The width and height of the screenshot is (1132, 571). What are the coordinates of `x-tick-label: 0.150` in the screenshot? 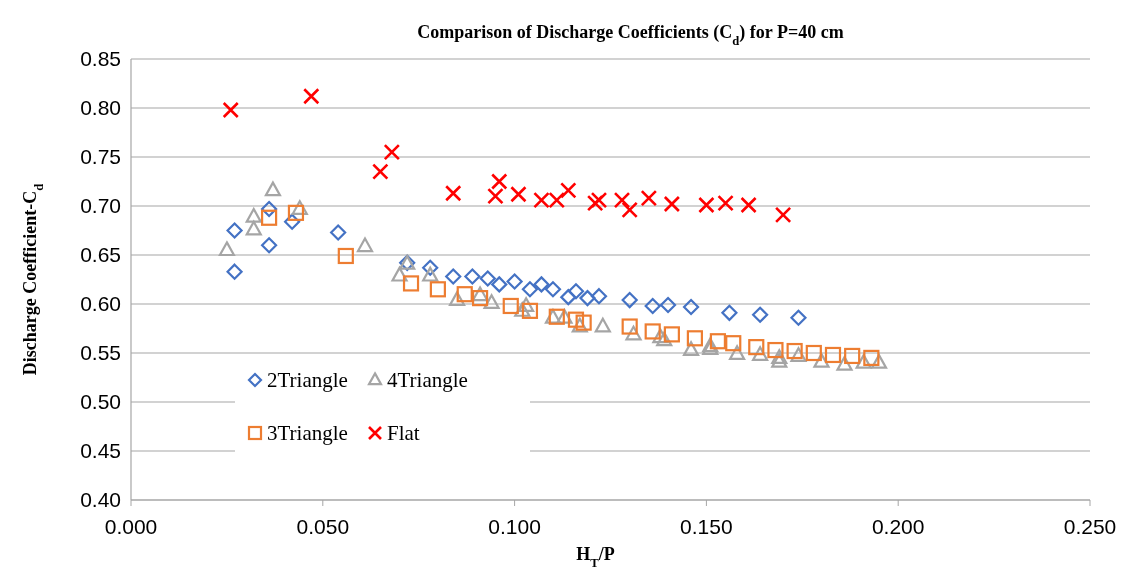 It's located at (706, 526).